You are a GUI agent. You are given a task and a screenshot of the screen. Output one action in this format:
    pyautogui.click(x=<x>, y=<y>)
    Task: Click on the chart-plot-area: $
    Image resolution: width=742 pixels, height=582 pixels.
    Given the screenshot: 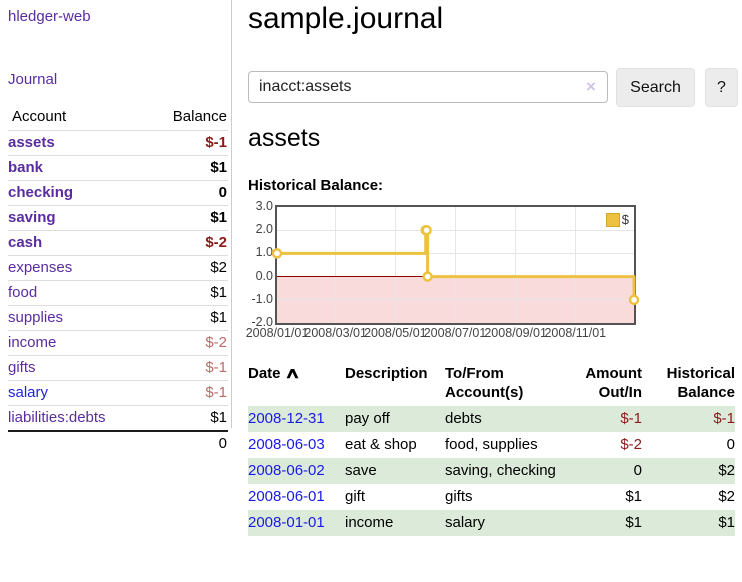 What is the action you would take?
    pyautogui.click(x=455, y=265)
    